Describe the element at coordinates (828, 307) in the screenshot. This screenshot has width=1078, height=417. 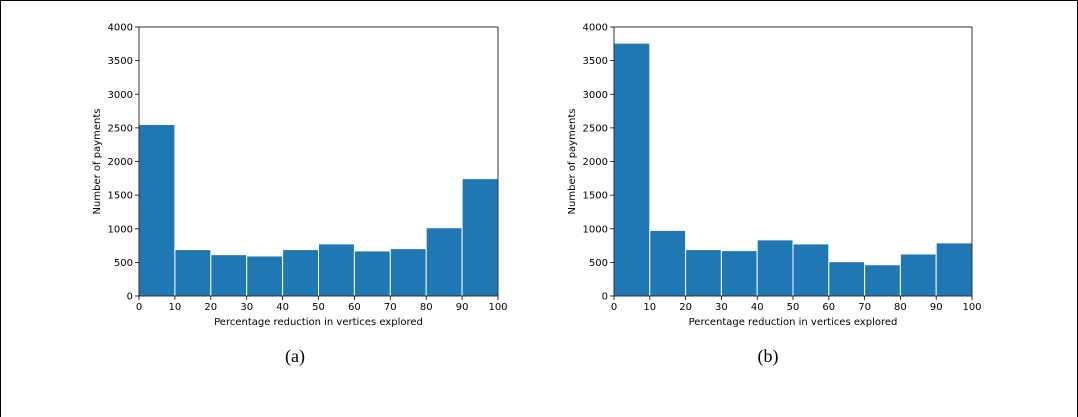
I see `x-tick-label-b-6: 60` at that location.